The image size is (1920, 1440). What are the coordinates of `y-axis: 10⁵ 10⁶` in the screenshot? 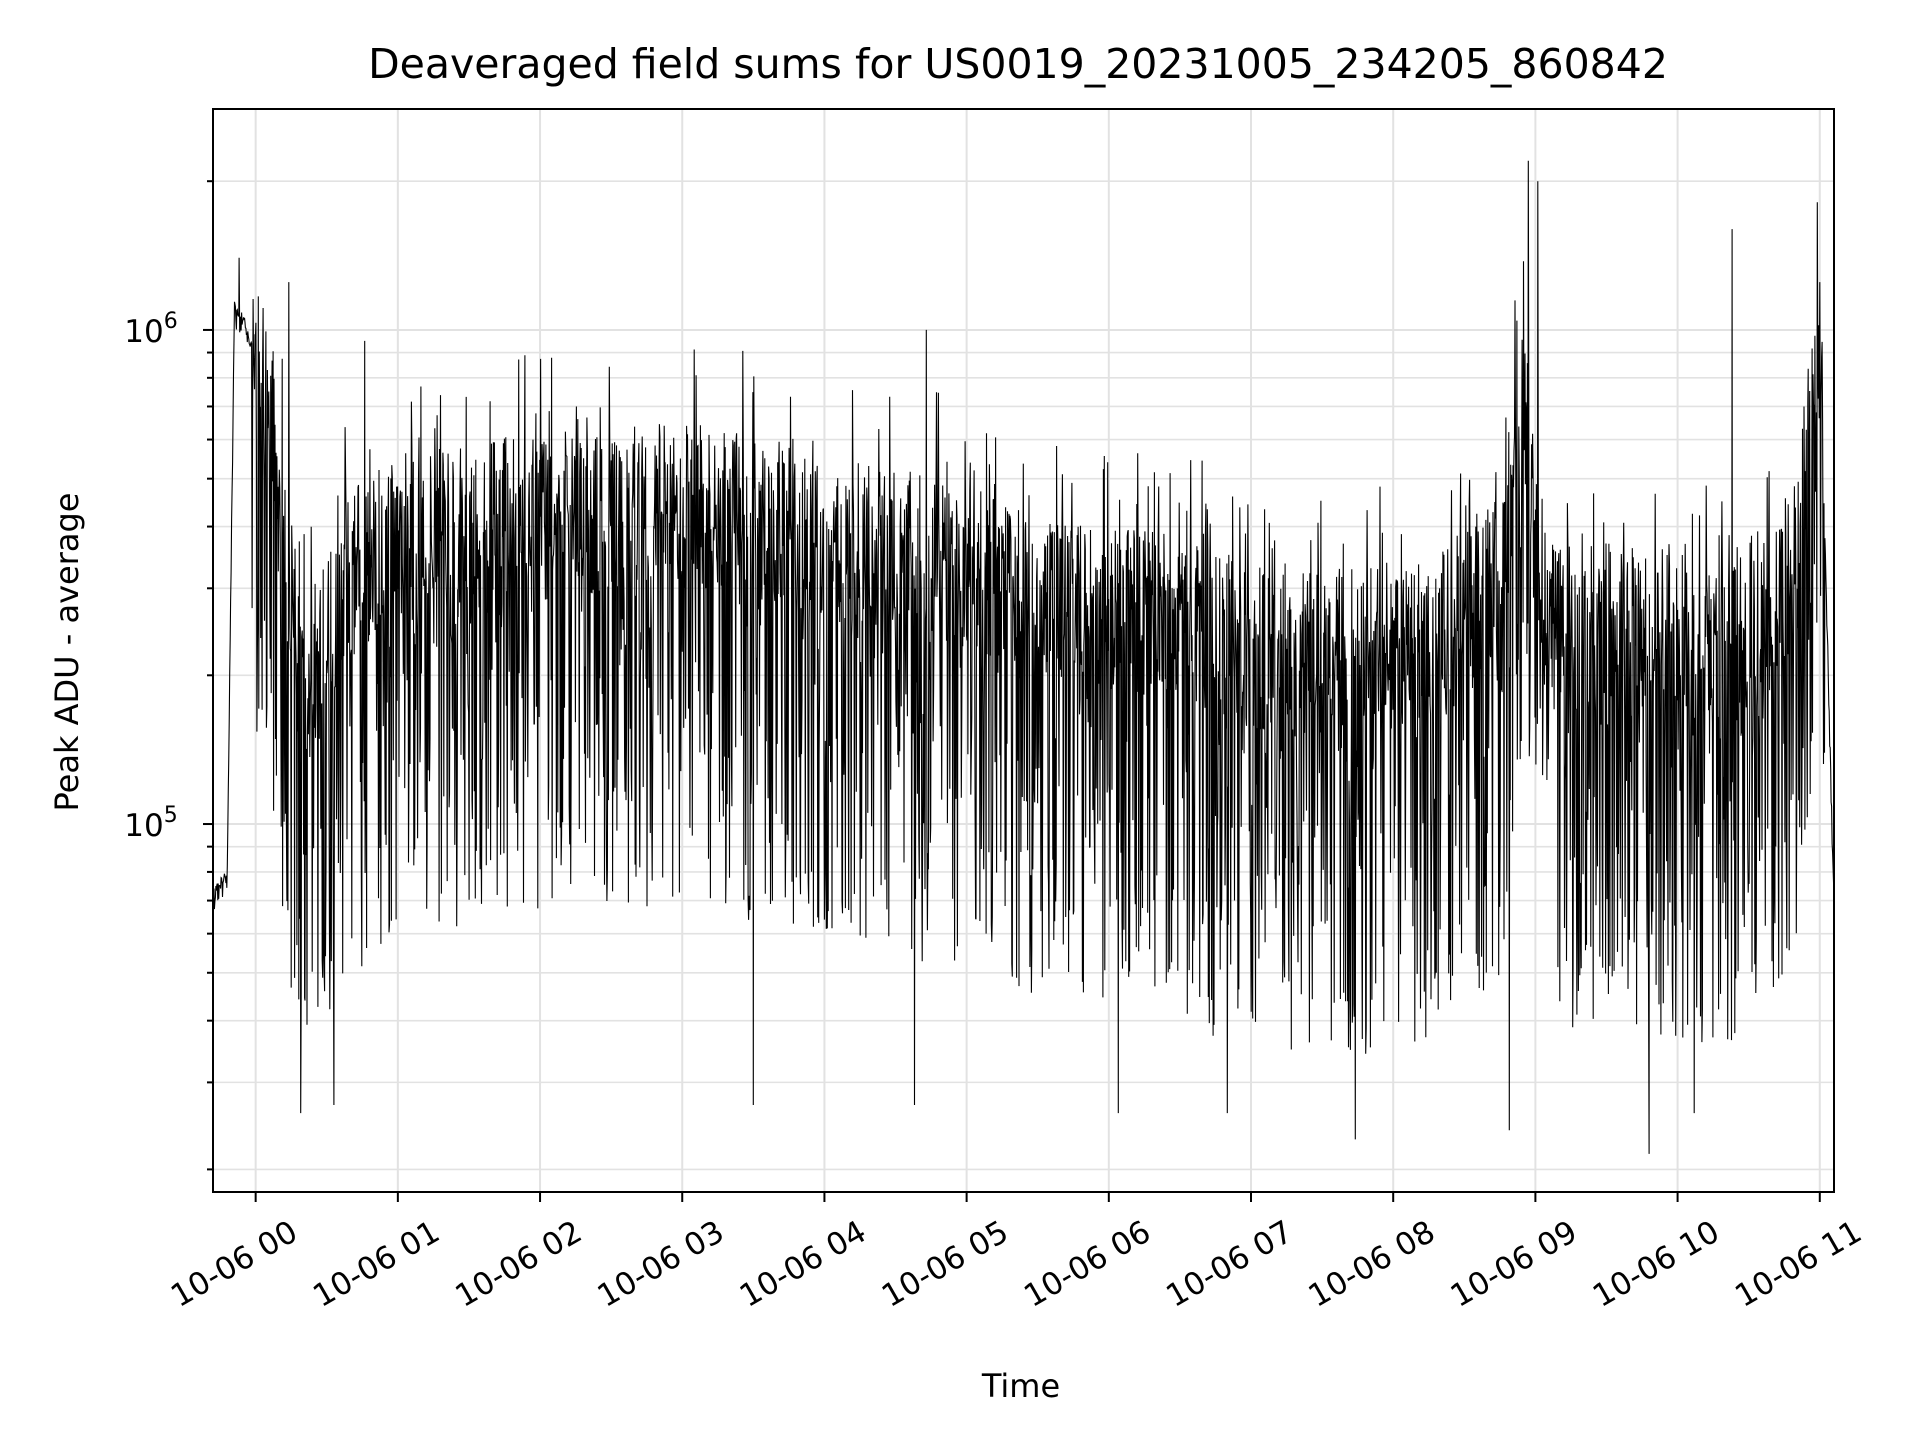 It's located at (168, 675).